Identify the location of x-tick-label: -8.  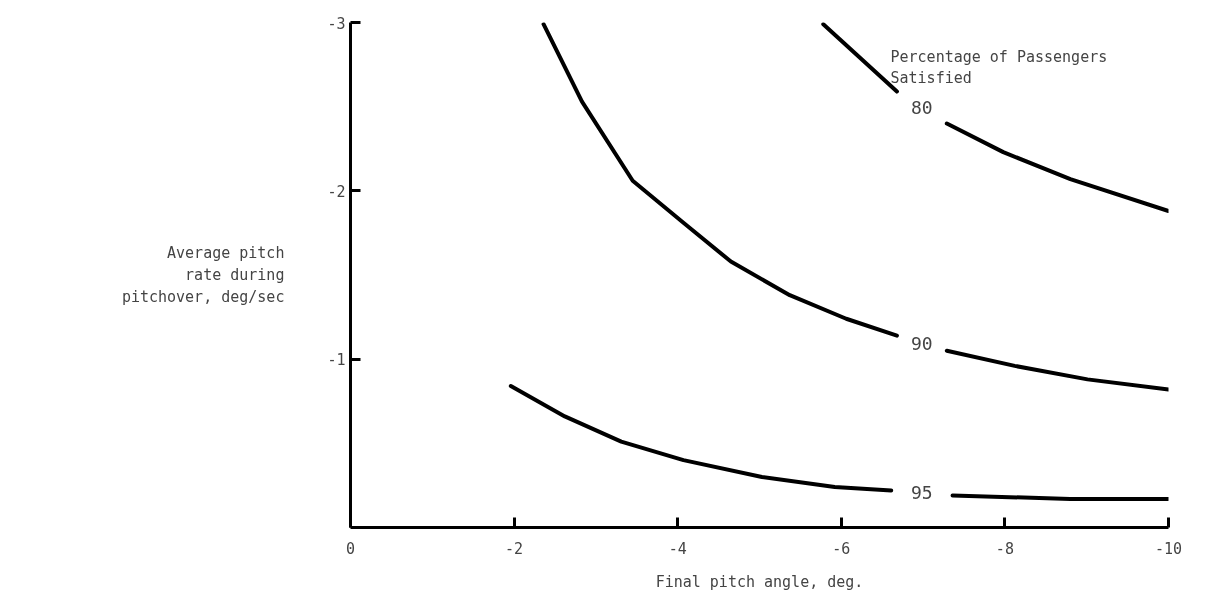
(1004, 548).